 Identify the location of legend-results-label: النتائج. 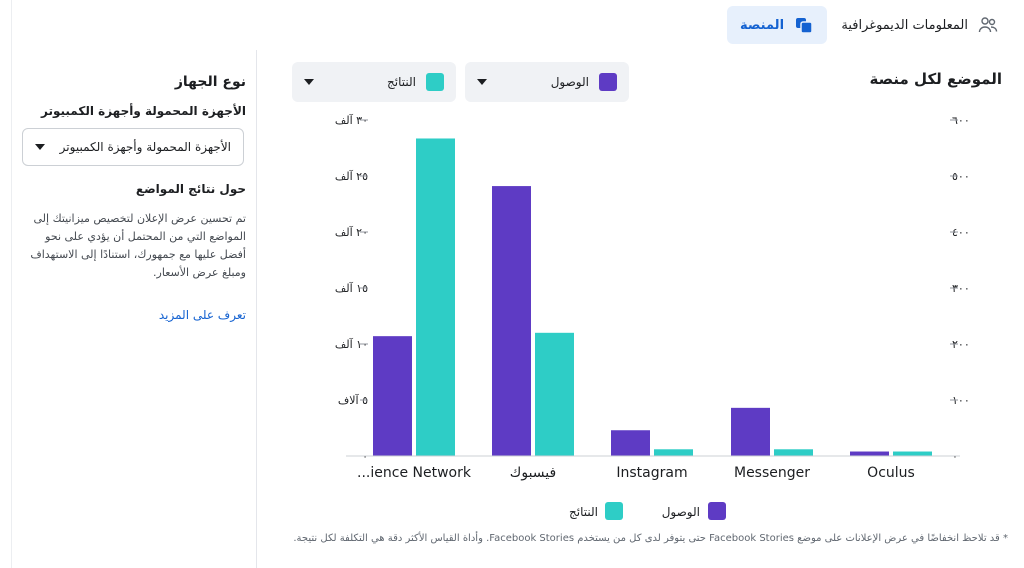
(583, 512).